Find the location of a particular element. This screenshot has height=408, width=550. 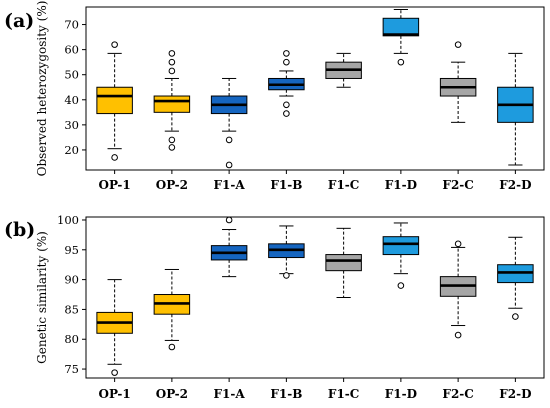

y-tick-label: 30 is located at coordinates (71, 125).